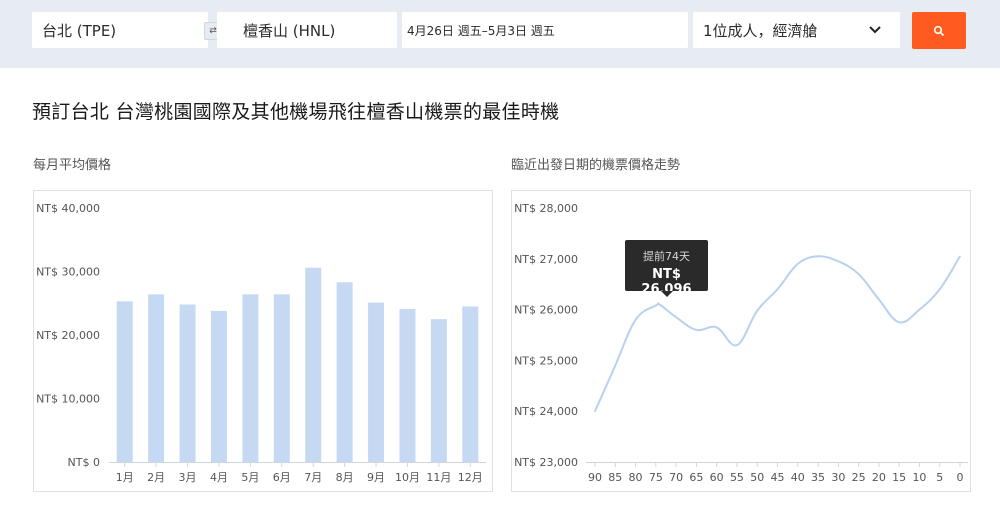  I want to click on x-tick-label: 85, so click(615, 477).